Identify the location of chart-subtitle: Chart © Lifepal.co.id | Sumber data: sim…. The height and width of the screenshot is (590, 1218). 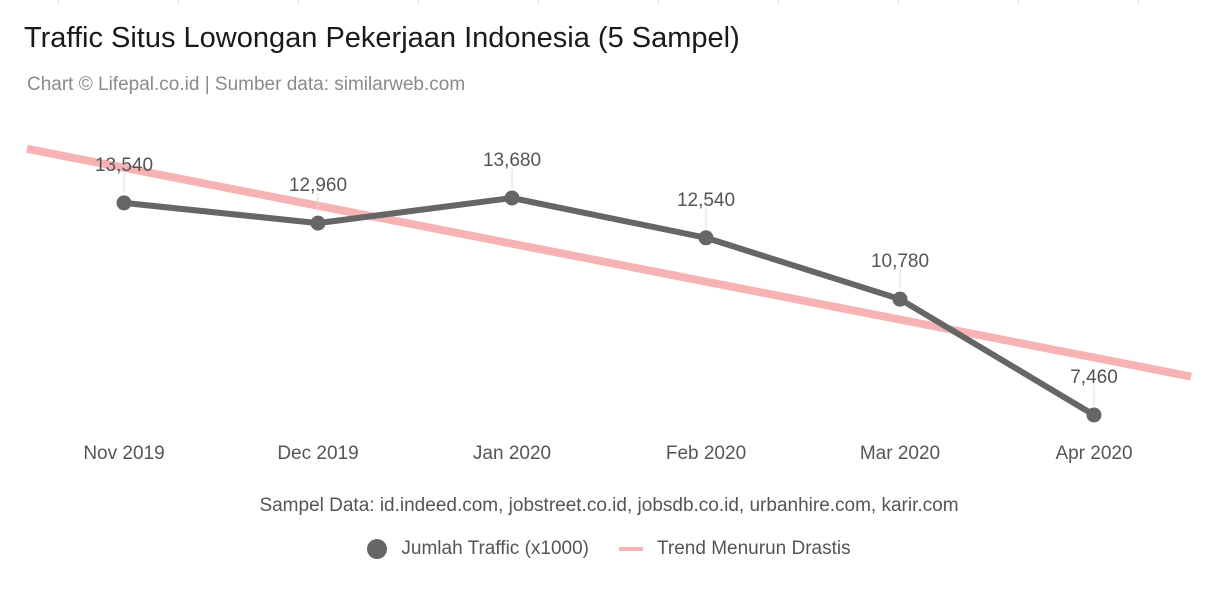
(246, 84).